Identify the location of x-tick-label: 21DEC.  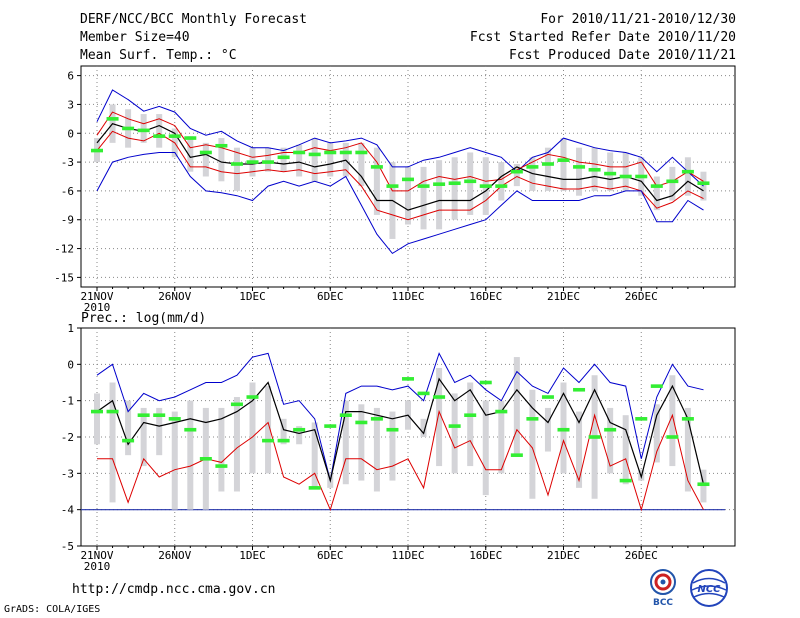
(563, 555).